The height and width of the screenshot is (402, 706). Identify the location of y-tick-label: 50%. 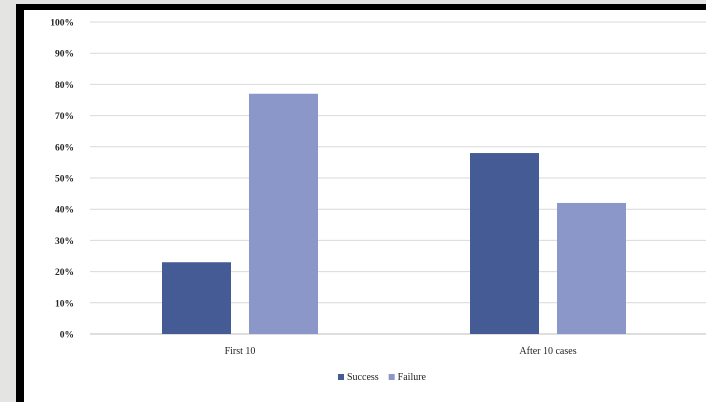
(64, 180).